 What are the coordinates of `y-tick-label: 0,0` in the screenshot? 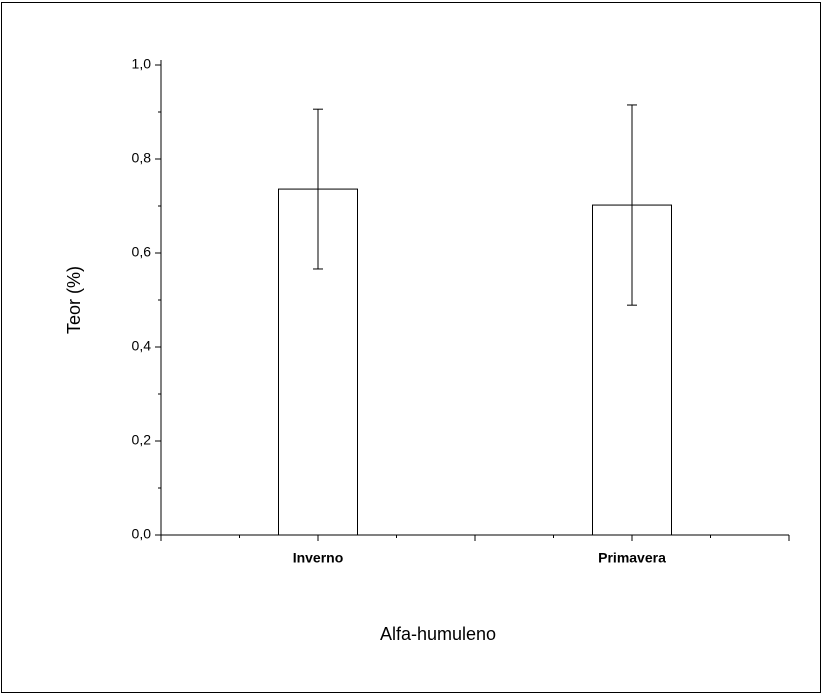 It's located at (142, 534).